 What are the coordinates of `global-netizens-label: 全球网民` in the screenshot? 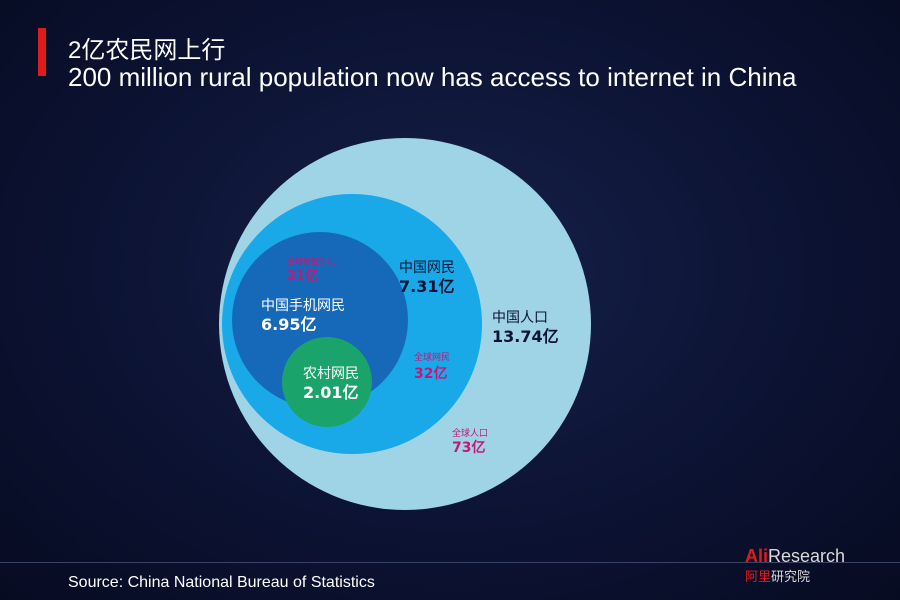 It's located at (432, 357).